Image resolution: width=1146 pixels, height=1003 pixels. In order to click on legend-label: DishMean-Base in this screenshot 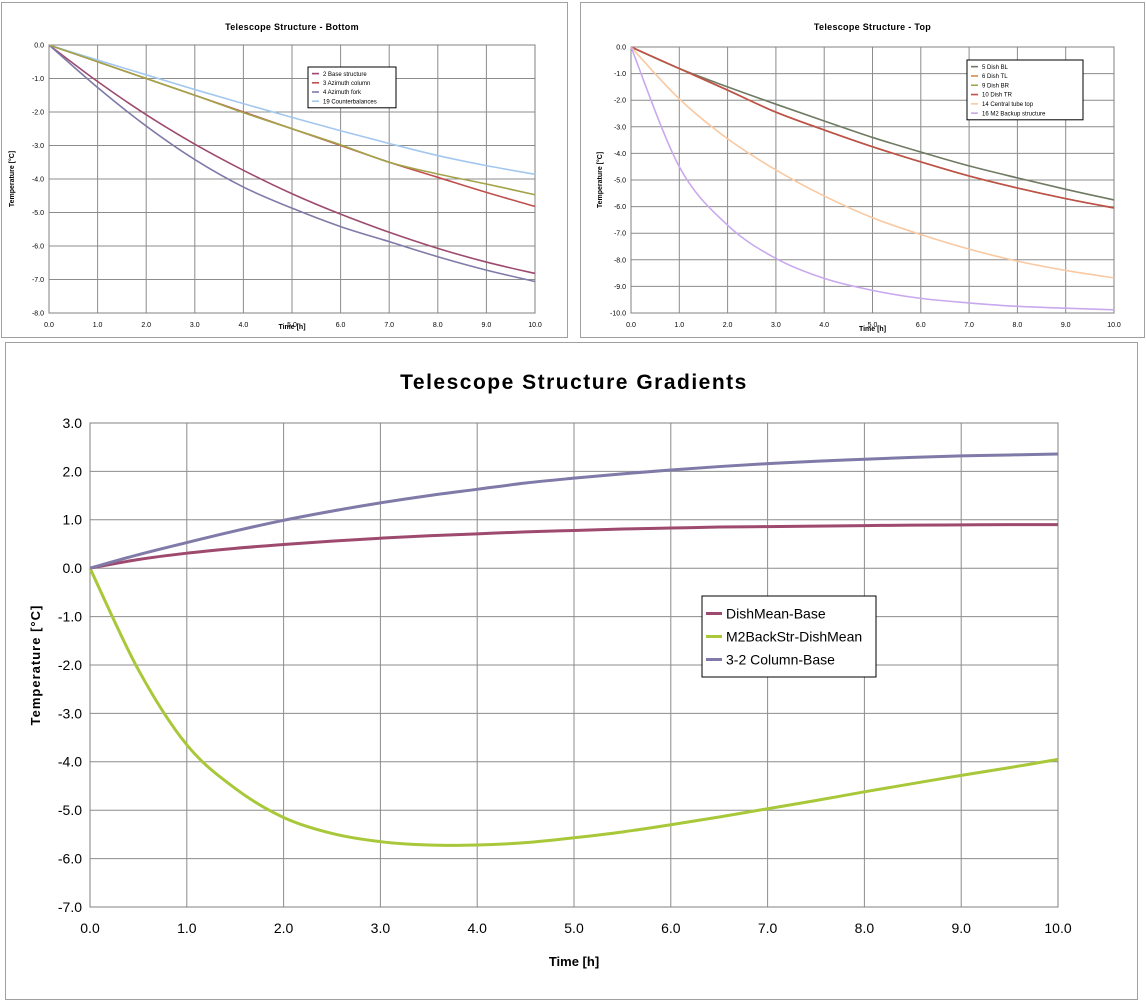, I will do `click(776, 614)`.